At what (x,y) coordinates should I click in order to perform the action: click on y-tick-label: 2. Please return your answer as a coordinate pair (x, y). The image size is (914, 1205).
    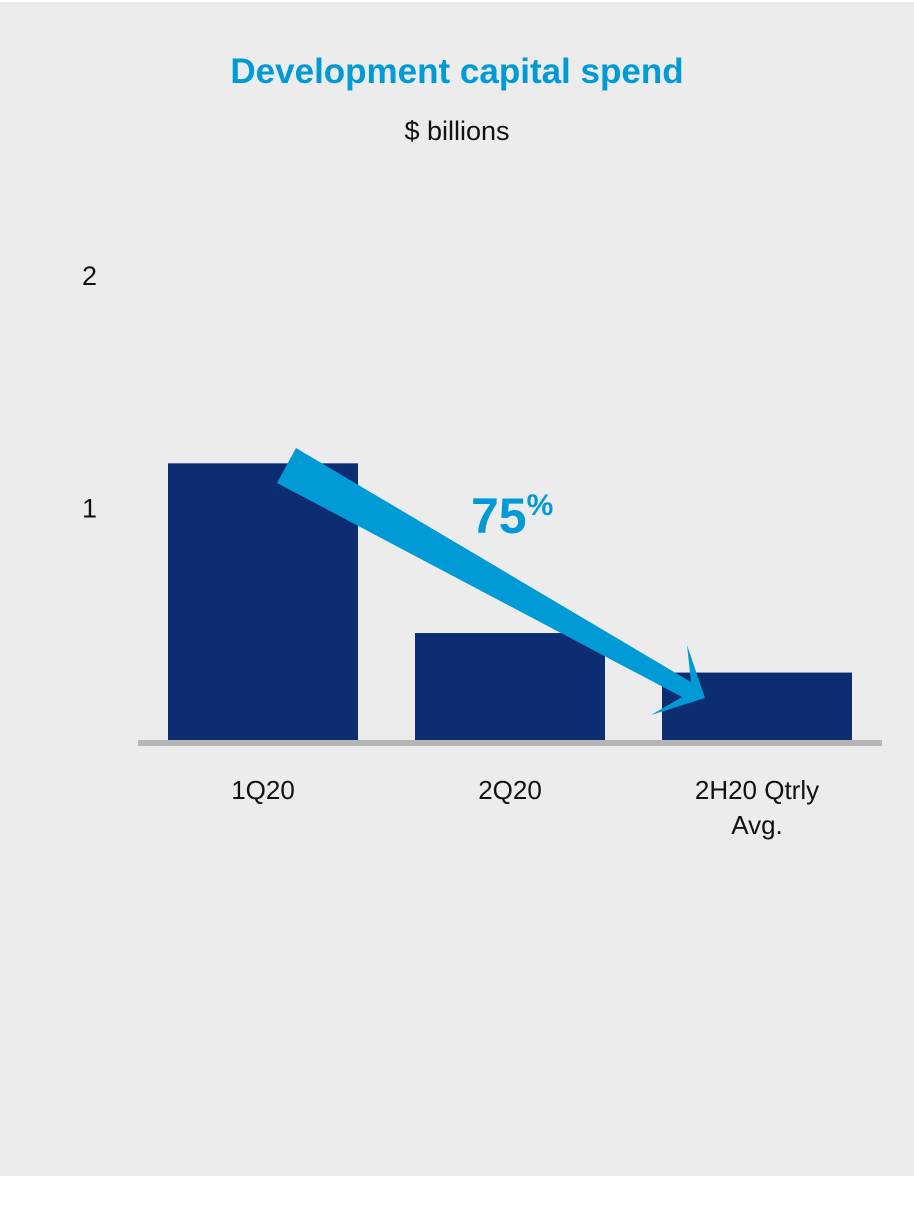
    Looking at the image, I should click on (89, 276).